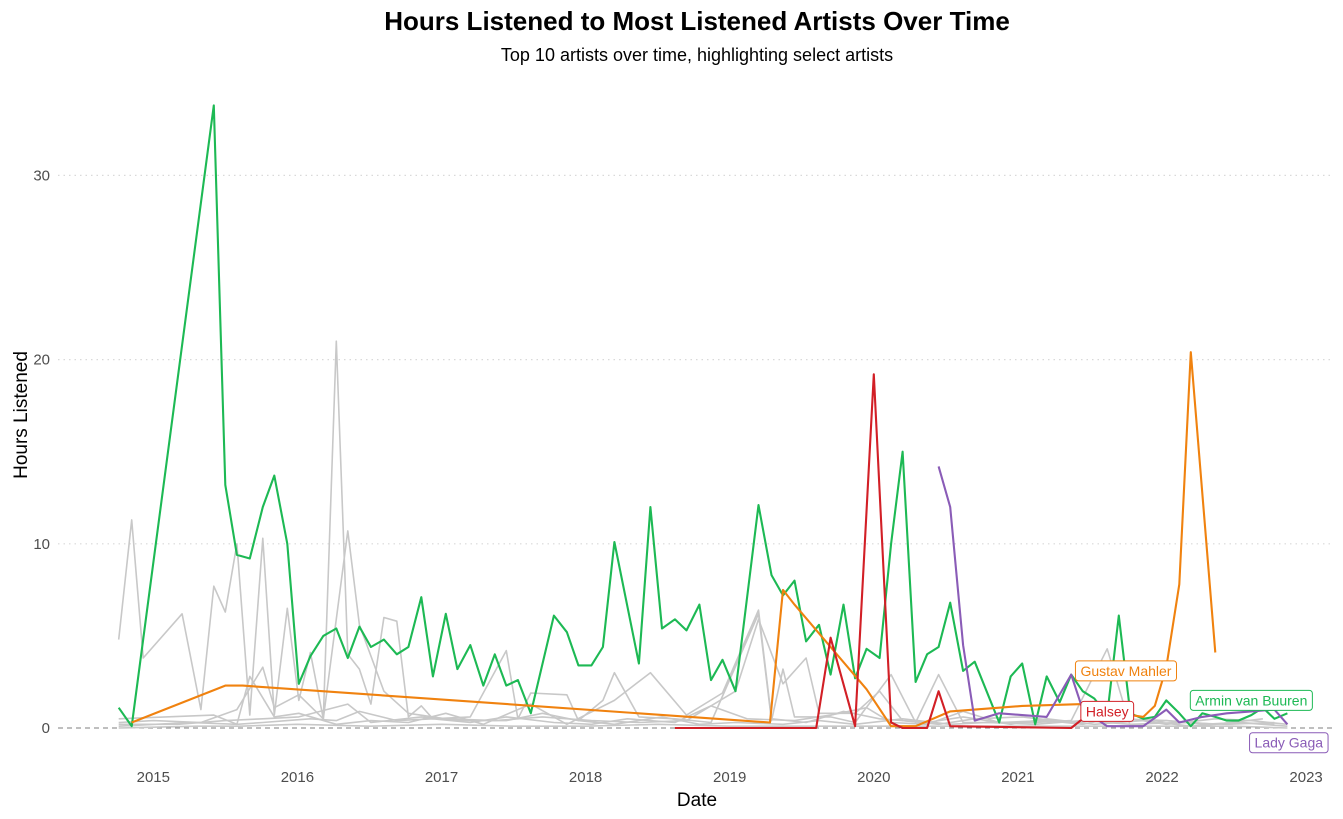  What do you see at coordinates (1113, 597) in the screenshot?
I see `series-line-lady-gaga` at bounding box center [1113, 597].